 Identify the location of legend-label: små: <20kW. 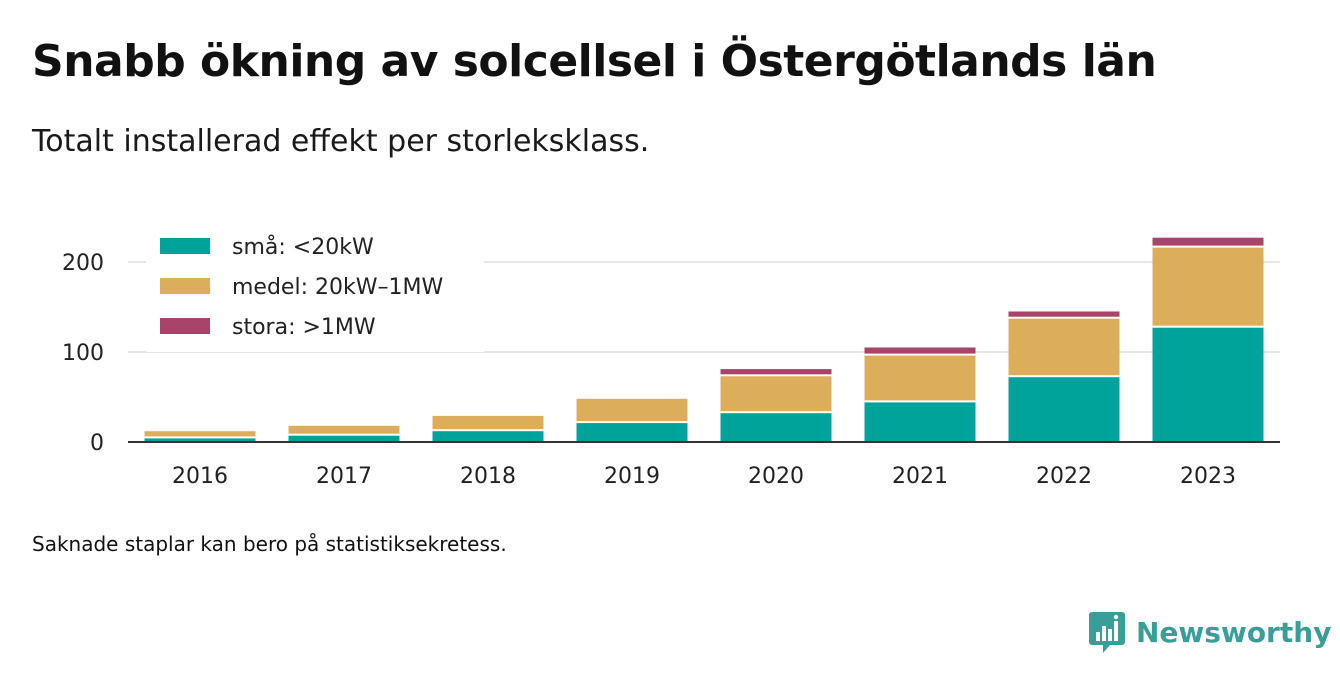
(303, 247).